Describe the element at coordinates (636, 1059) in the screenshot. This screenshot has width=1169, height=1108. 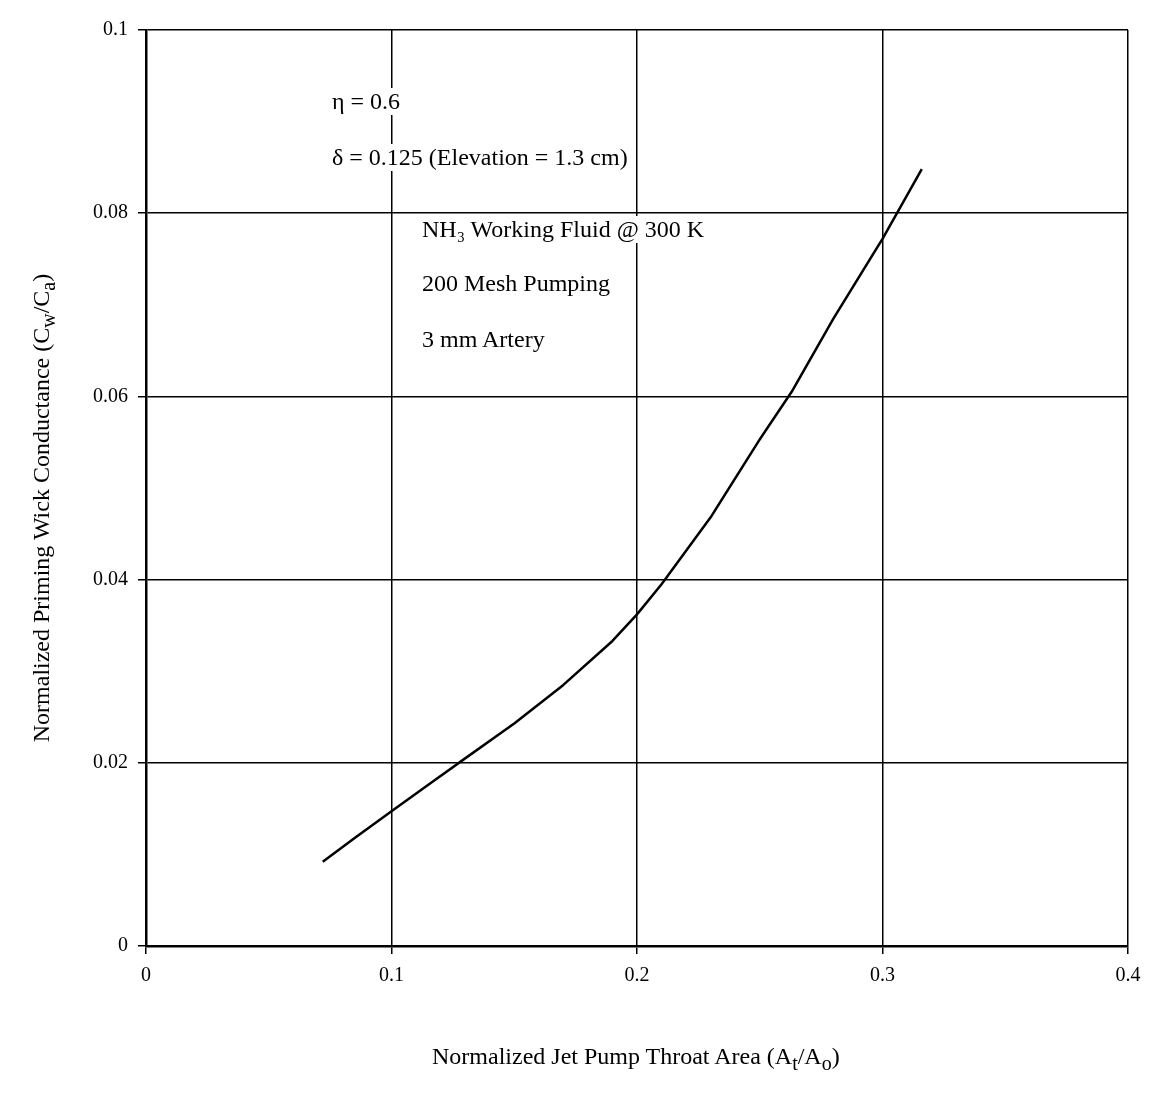
I see `x-axis-title: Normalized Jet Pump Throat Area (A$_{t}$/A$_{o}$)` at that location.